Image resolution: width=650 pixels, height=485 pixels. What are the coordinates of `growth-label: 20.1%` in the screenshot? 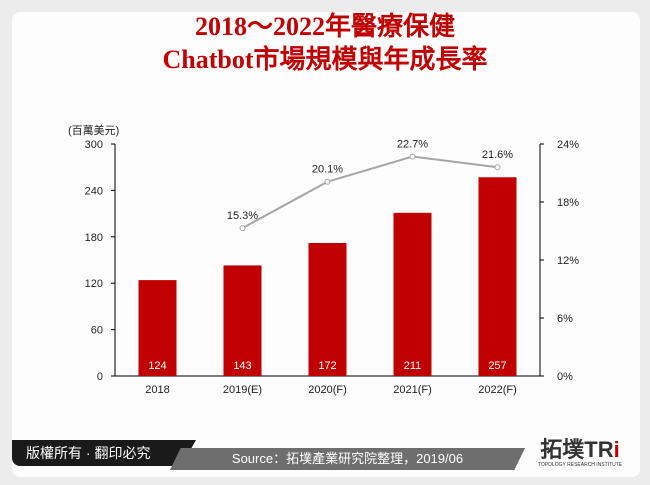 It's located at (327, 170).